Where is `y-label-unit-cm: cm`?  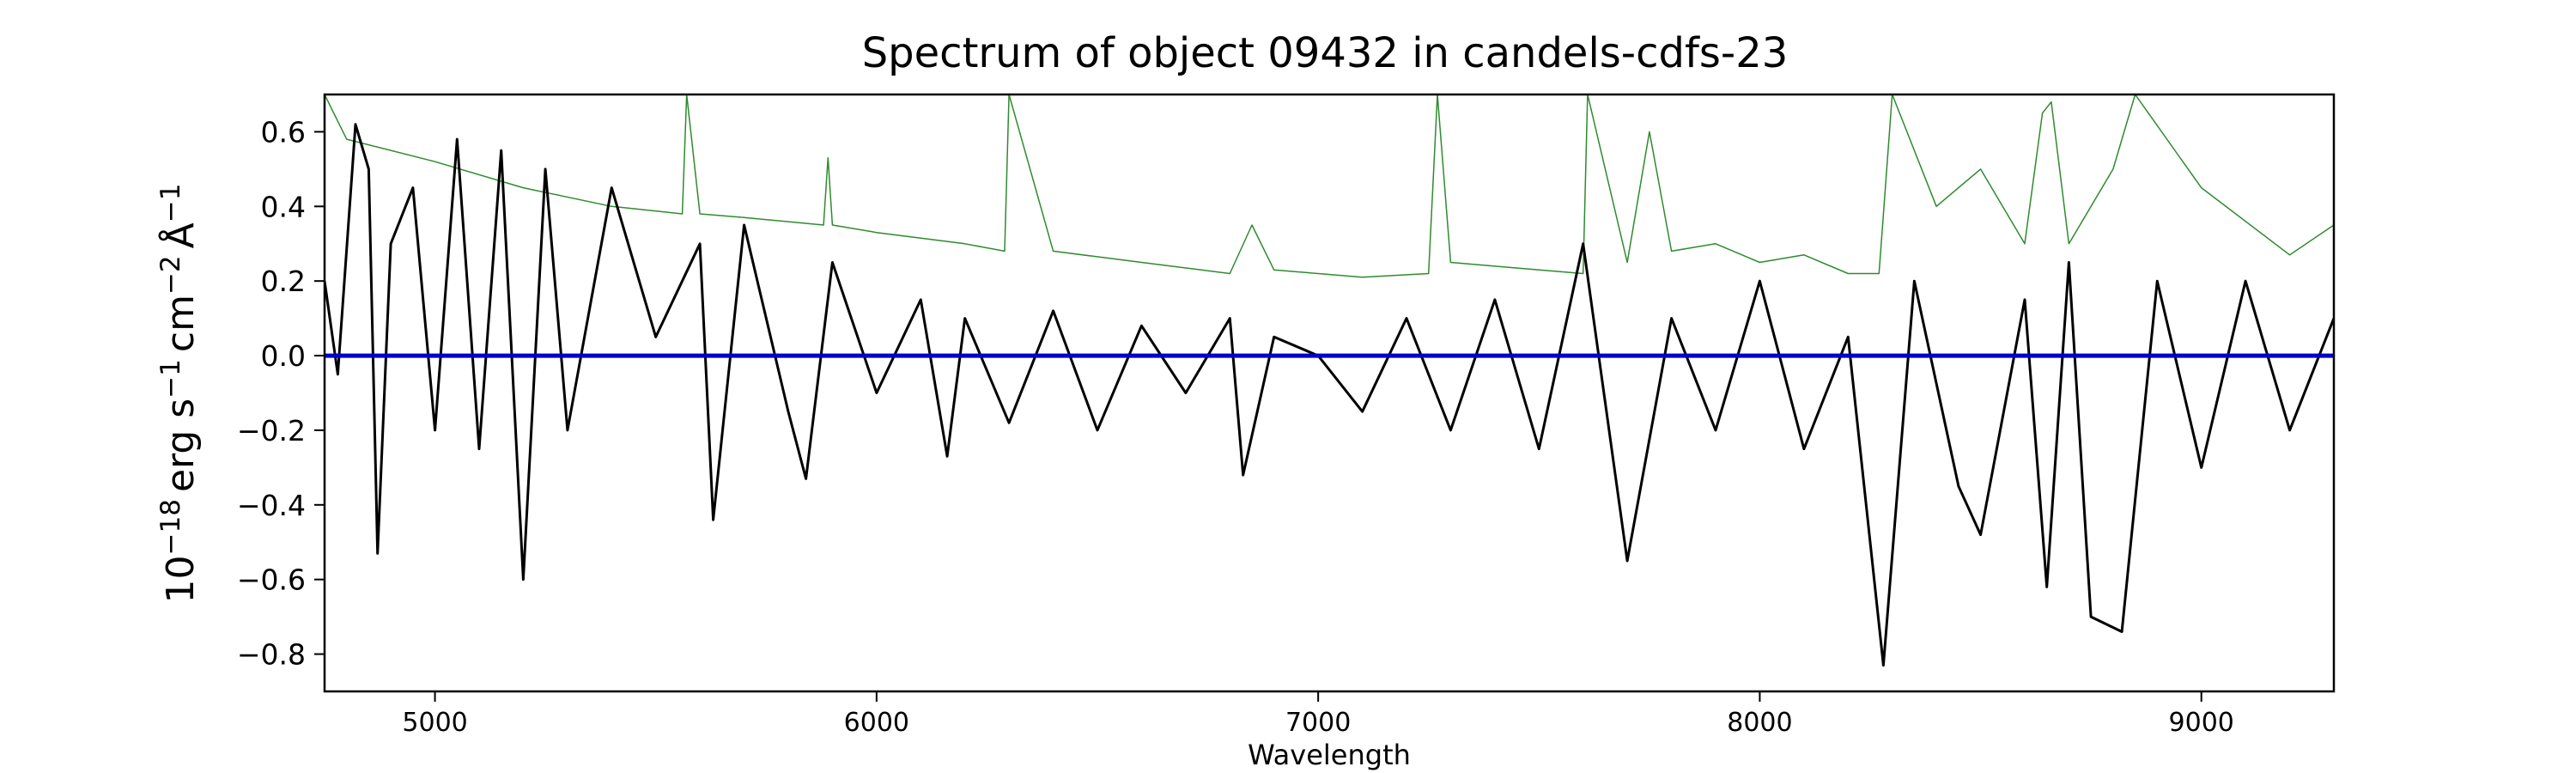 y-label-unit-cm: cm is located at coordinates (181, 323).